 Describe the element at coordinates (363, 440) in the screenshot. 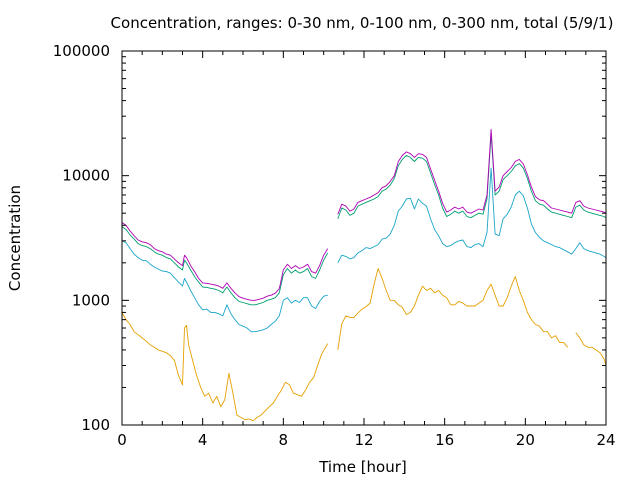

I see `x-tick-label: 12` at that location.